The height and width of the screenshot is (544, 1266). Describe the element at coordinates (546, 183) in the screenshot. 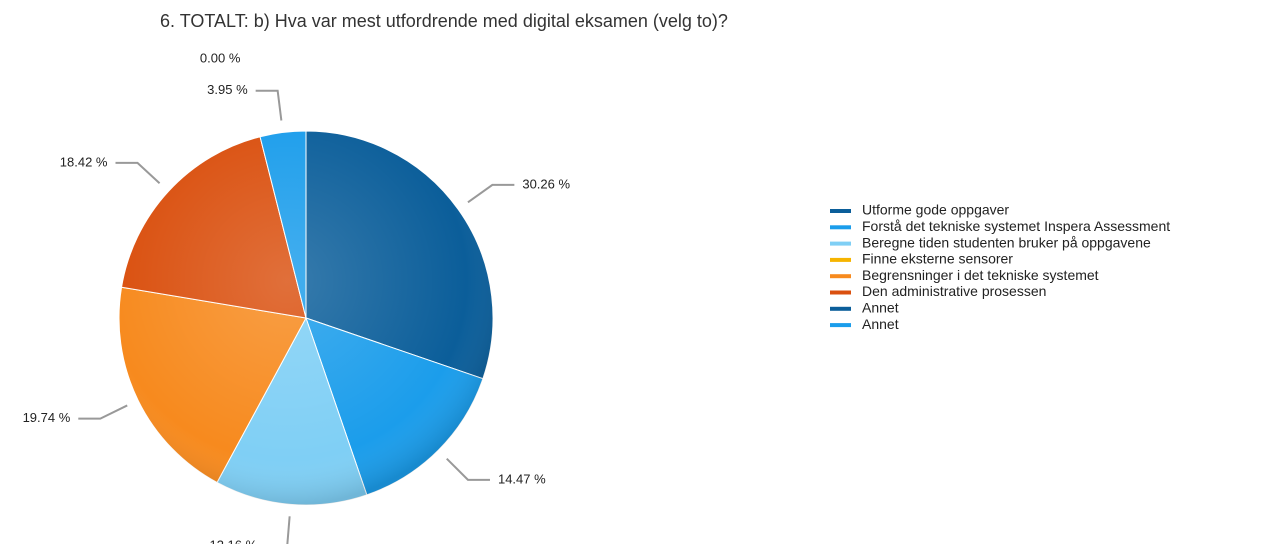

I see `data-label: 30.26 %` at that location.